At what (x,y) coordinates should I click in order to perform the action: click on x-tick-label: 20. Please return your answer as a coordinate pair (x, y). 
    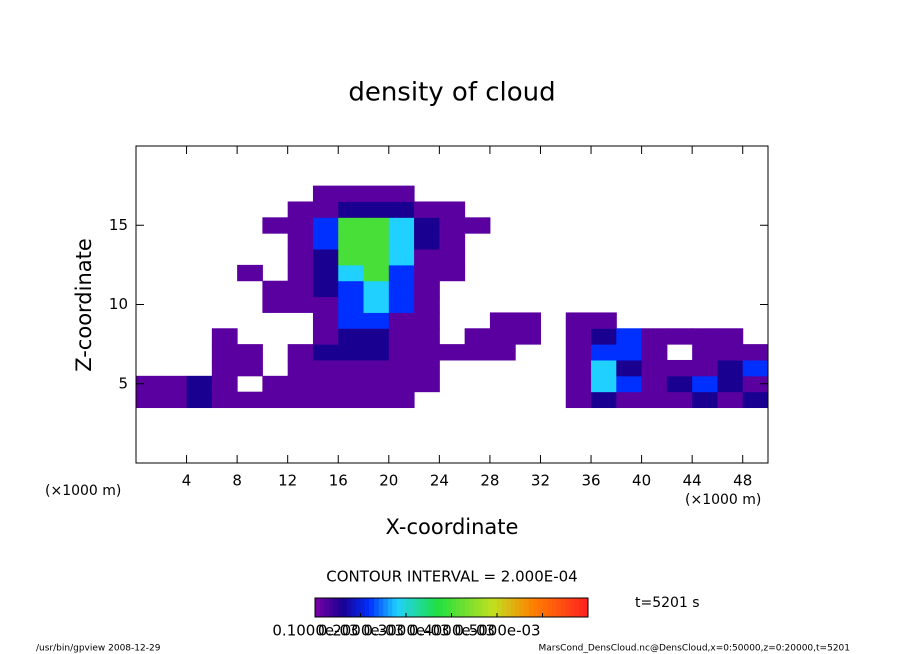
    Looking at the image, I should click on (388, 481).